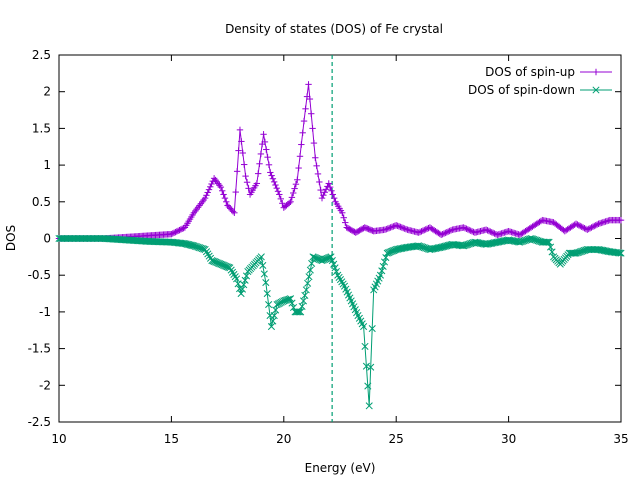  Describe the element at coordinates (39, 275) in the screenshot. I see `y-tick-label: -0.5` at that location.